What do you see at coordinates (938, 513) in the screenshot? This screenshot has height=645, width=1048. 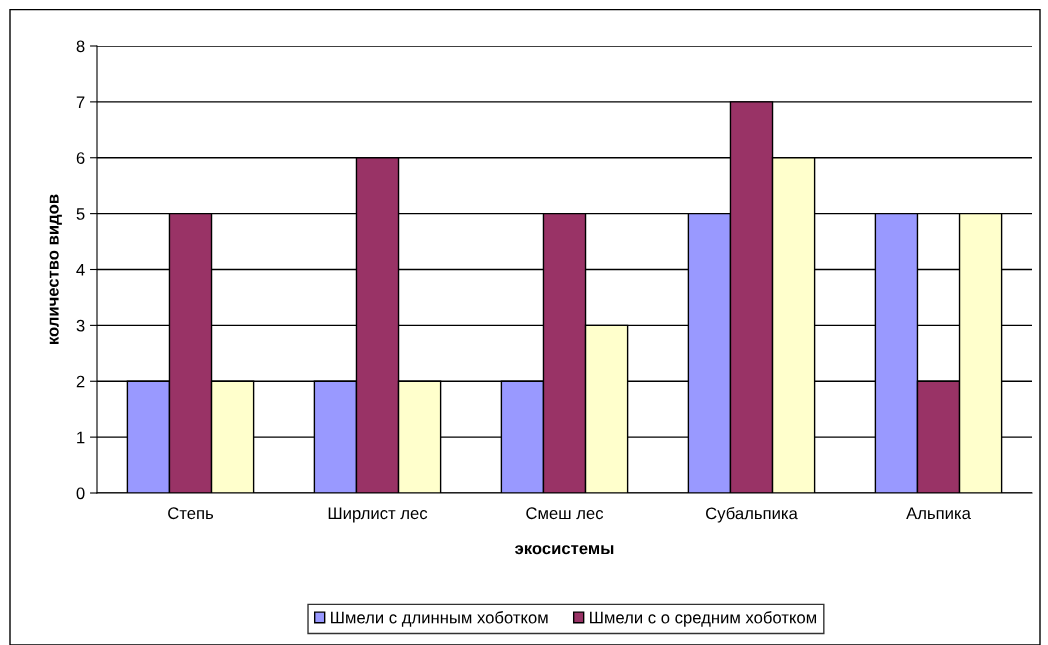 I see `x-tick-label: Альпика` at bounding box center [938, 513].